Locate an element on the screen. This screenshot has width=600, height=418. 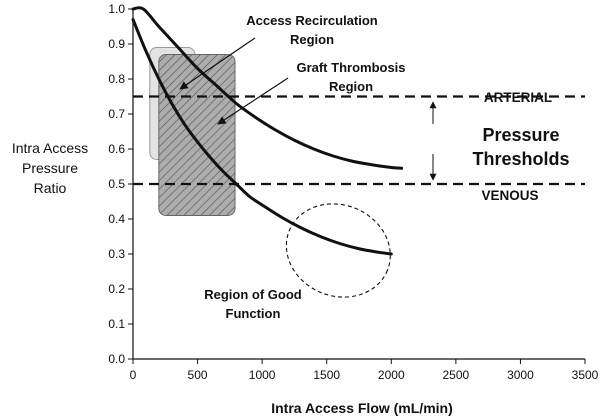
thrombosis-pointer-arrow is located at coordinates (253, 101).